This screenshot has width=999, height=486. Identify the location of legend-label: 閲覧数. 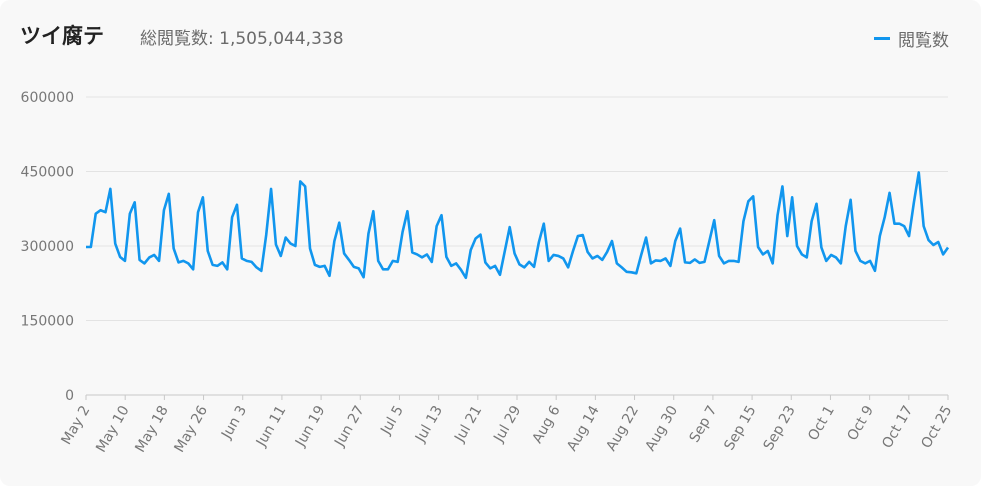
(923, 41).